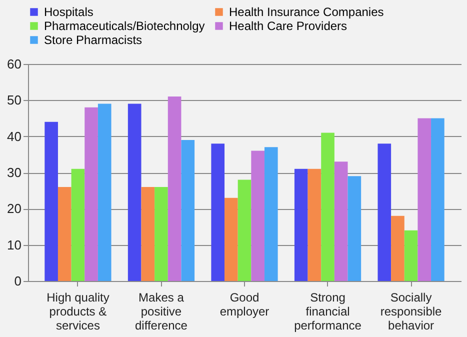 Image resolution: width=467 pixels, height=337 pixels. What do you see at coordinates (14, 208) in the screenshot?
I see `y-tick-label: 20` at bounding box center [14, 208].